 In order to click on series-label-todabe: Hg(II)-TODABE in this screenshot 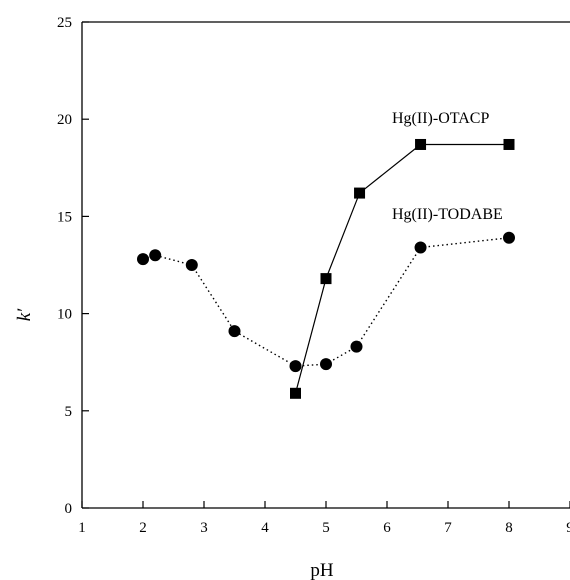, I will do `click(447, 214)`.